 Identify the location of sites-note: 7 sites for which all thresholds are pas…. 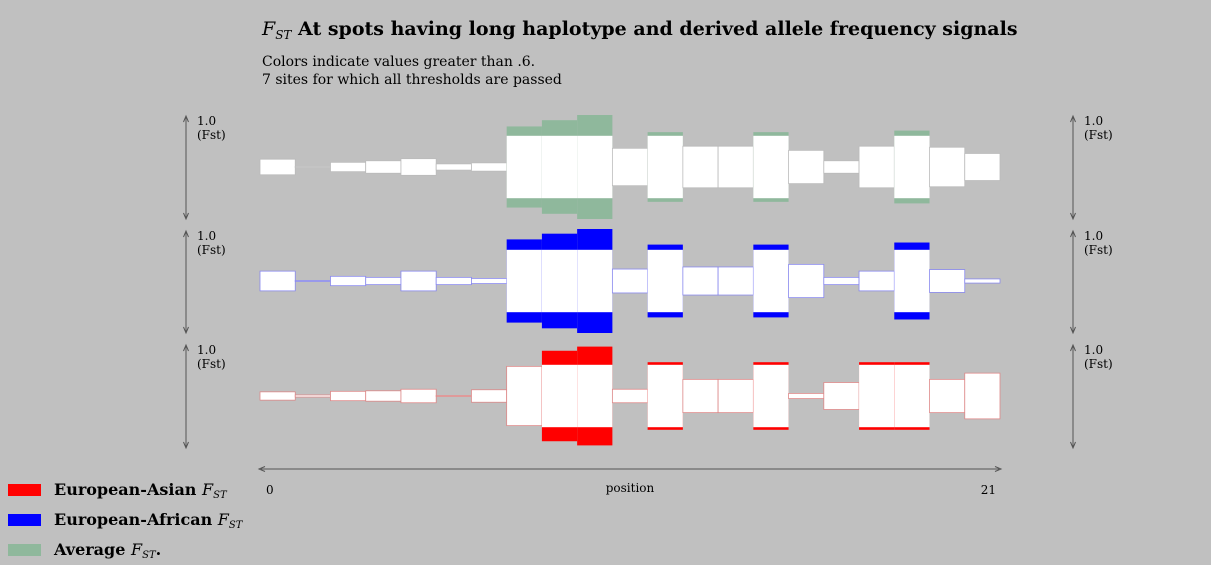
(412, 80).